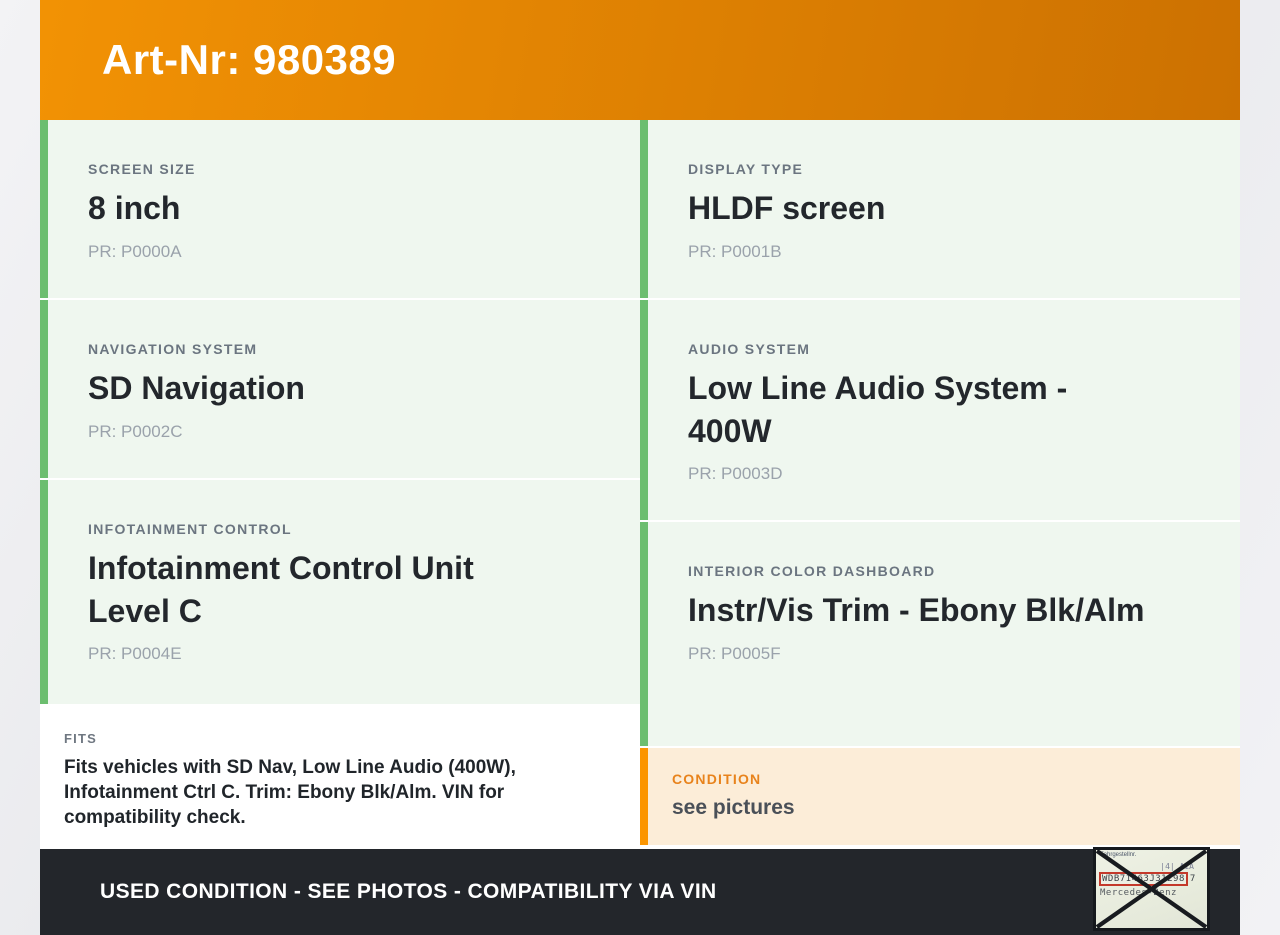 The image size is (1280, 935). I want to click on condition-label: CONDITION, so click(717, 779).